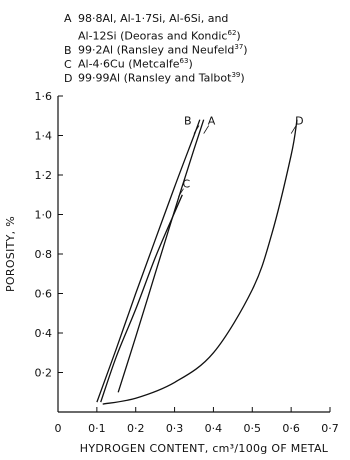 The width and height of the screenshot is (350, 460). What do you see at coordinates (68, 18) in the screenshot?
I see `legend-key: A` at bounding box center [68, 18].